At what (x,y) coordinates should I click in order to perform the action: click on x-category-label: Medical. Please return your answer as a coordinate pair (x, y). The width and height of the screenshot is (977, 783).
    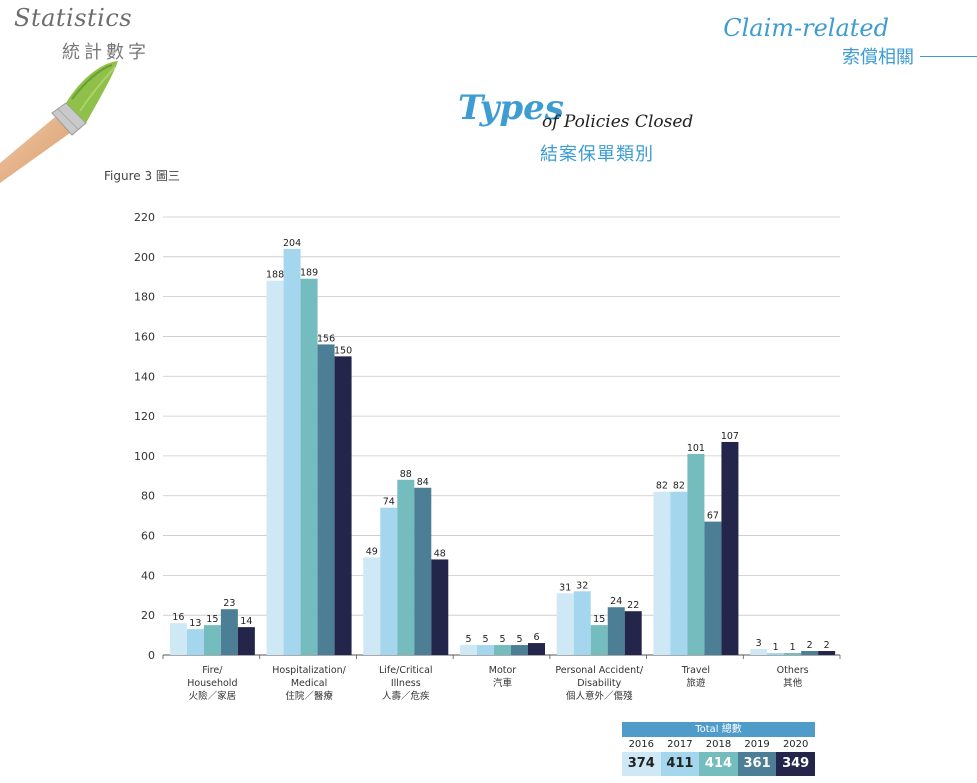
    Looking at the image, I should click on (309, 683).